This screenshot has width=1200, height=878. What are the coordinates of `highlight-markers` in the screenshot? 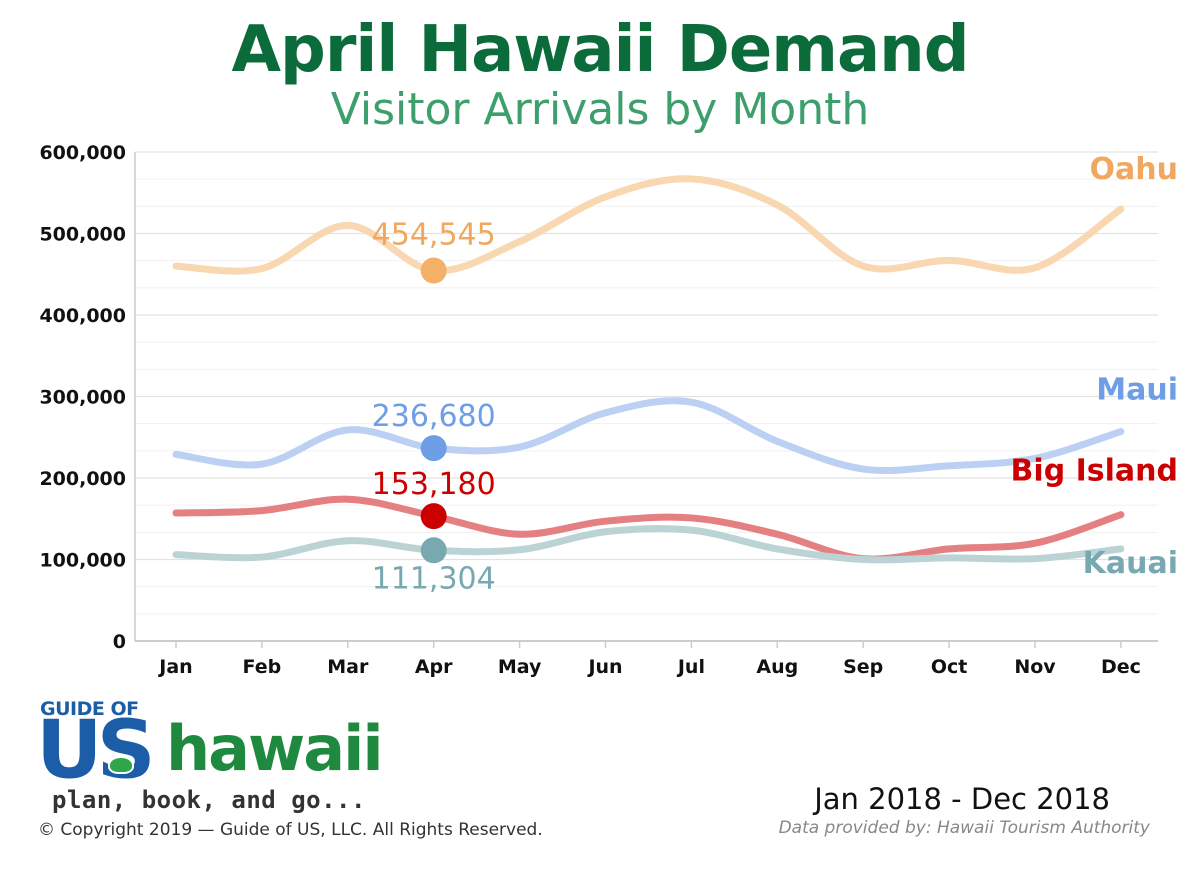 It's located at (433, 410).